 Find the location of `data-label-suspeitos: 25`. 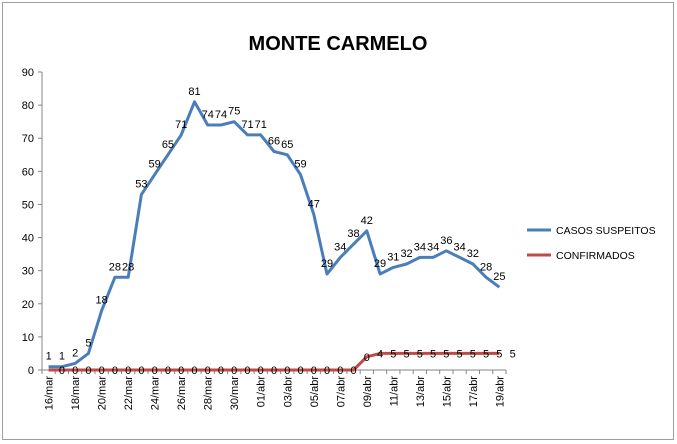

data-label-suspeitos: 25 is located at coordinates (499, 277).